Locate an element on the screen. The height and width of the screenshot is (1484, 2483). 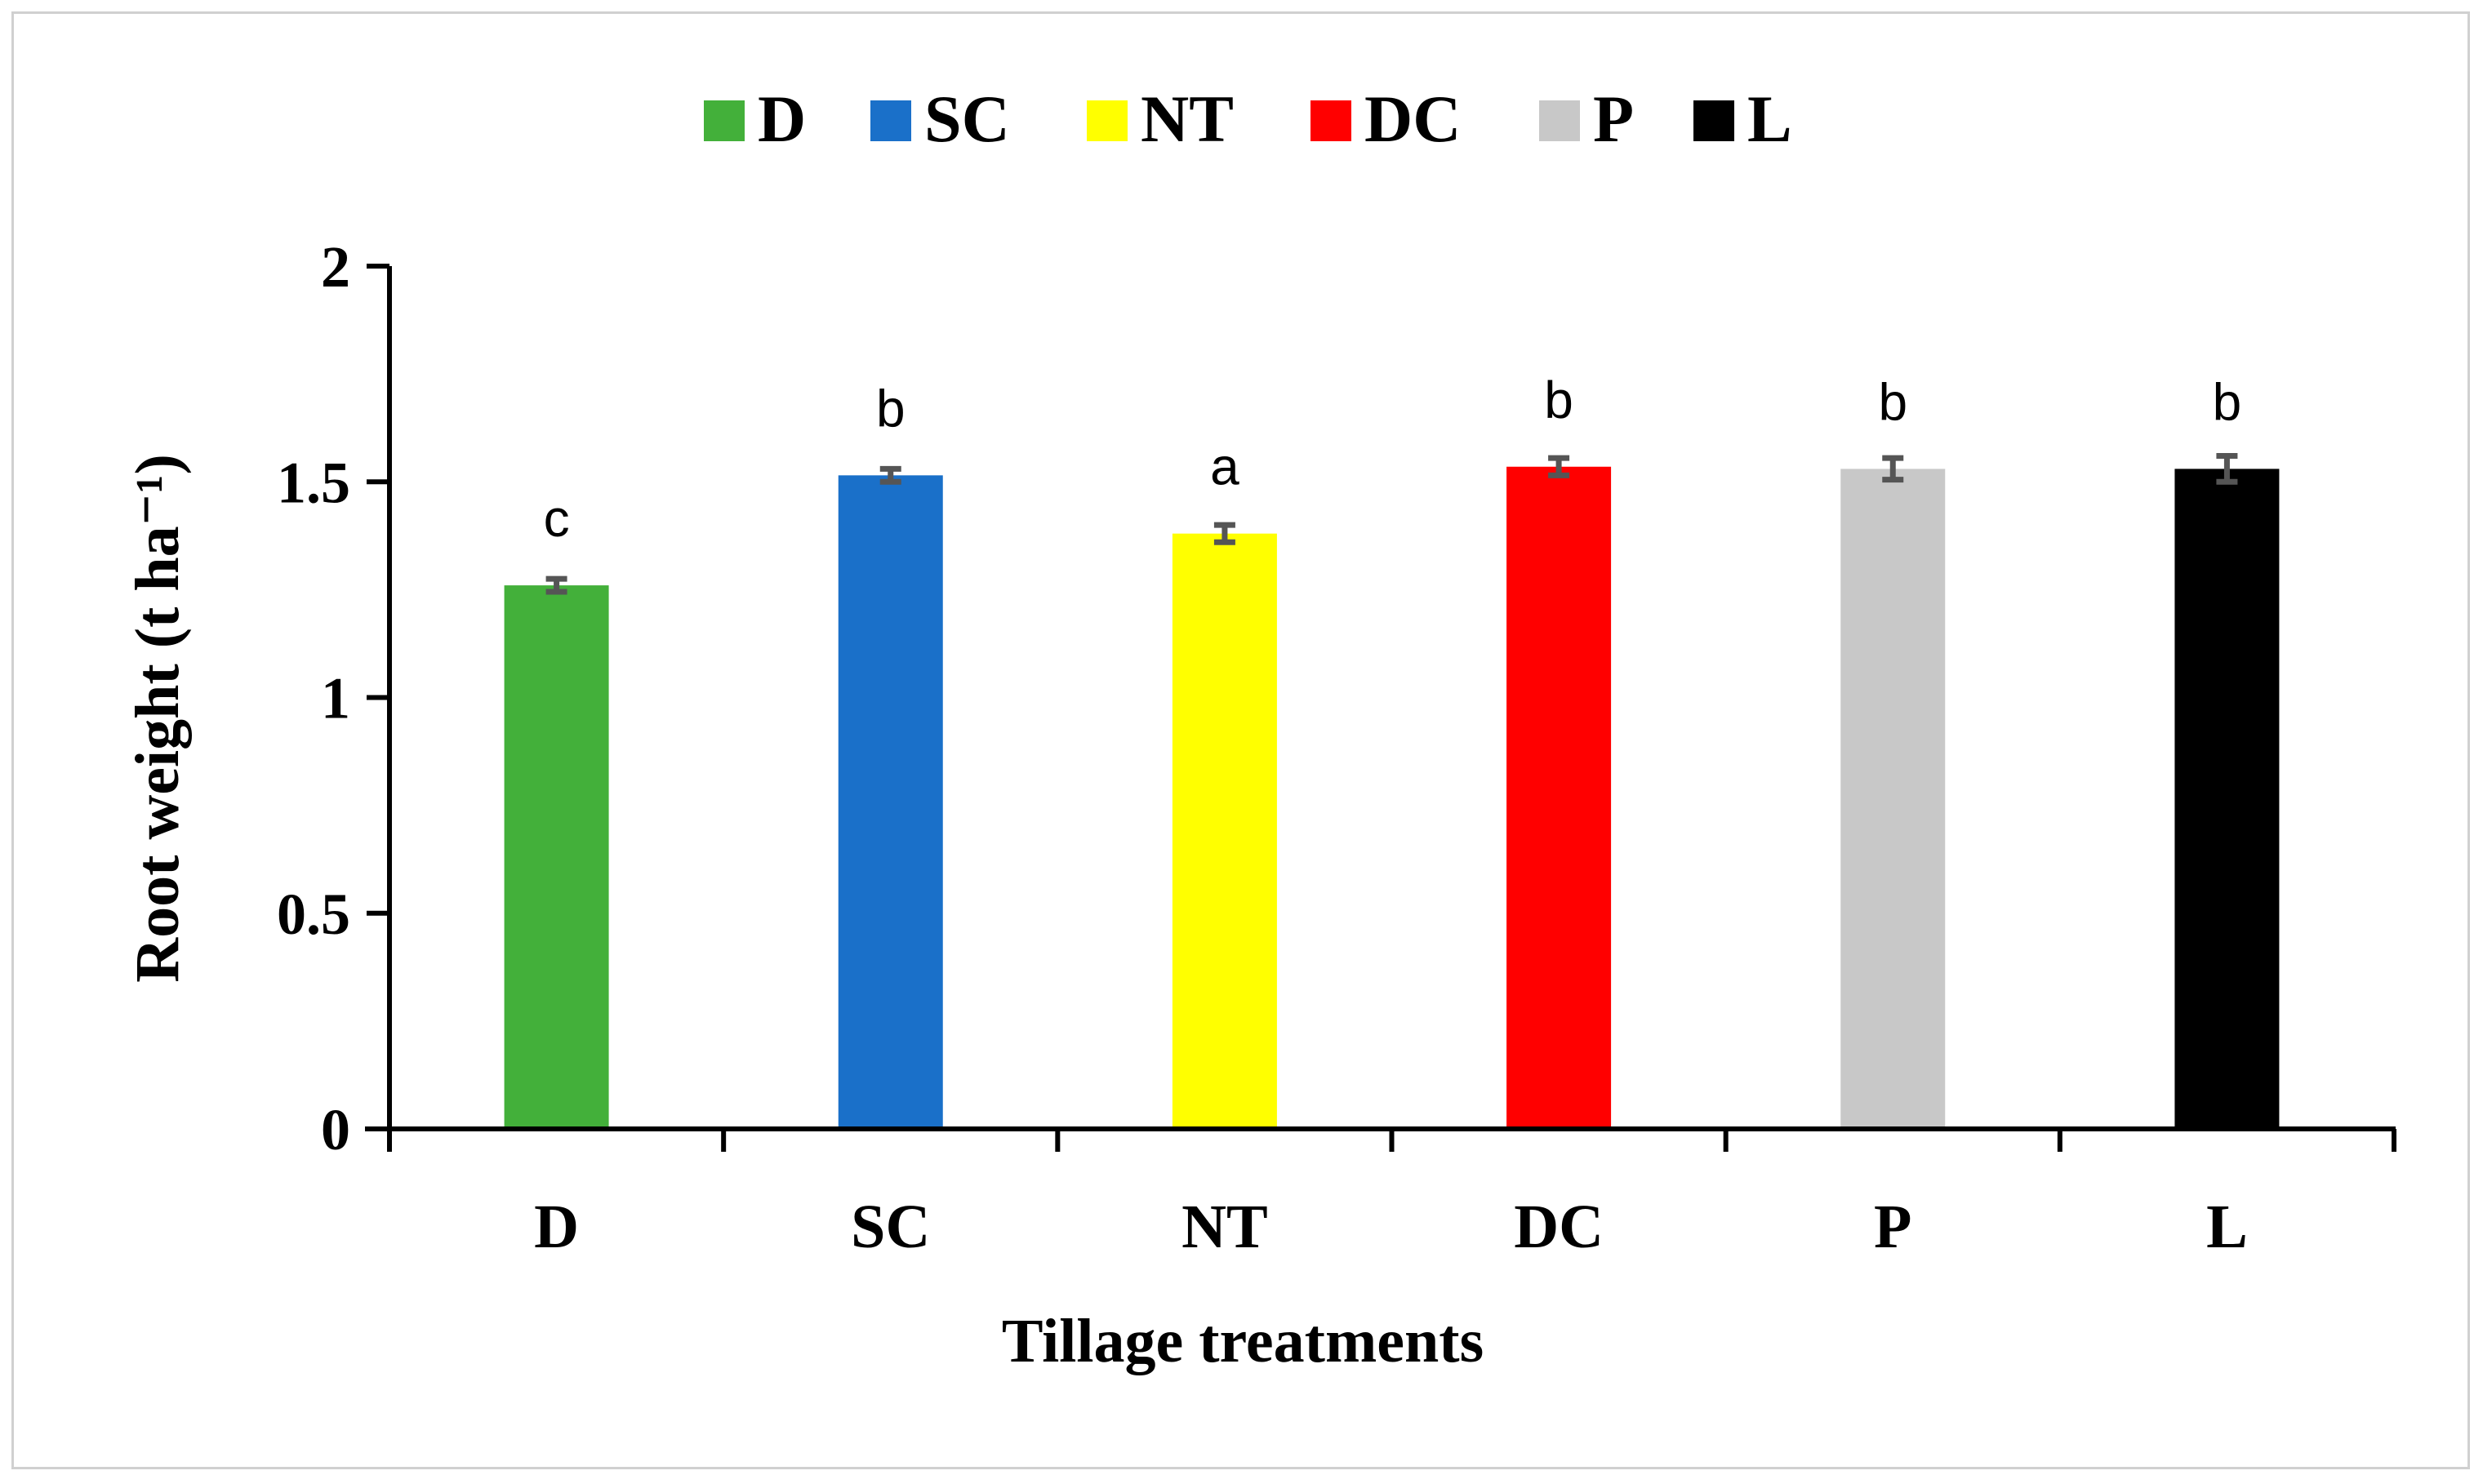
x-axis-label: Tillage treatments is located at coordinates (1243, 1341).